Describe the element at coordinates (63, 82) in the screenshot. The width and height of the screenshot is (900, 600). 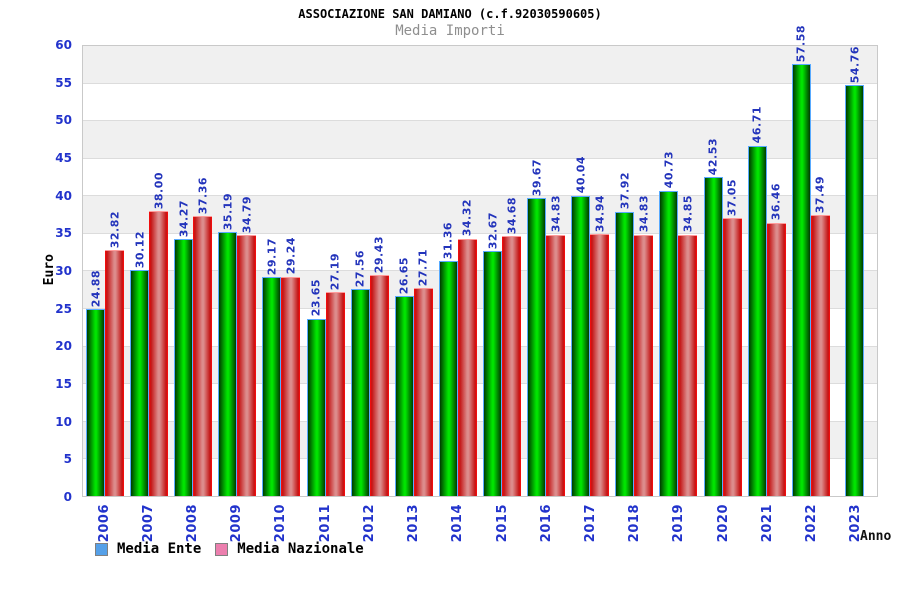
I see `y-tick-label: 55` at that location.